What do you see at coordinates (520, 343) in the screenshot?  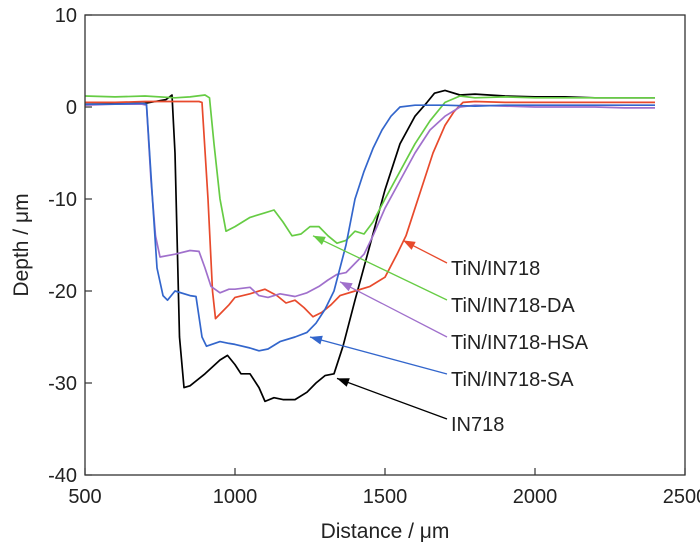 I see `legend-label: TiN/IN718-HSA` at bounding box center [520, 343].